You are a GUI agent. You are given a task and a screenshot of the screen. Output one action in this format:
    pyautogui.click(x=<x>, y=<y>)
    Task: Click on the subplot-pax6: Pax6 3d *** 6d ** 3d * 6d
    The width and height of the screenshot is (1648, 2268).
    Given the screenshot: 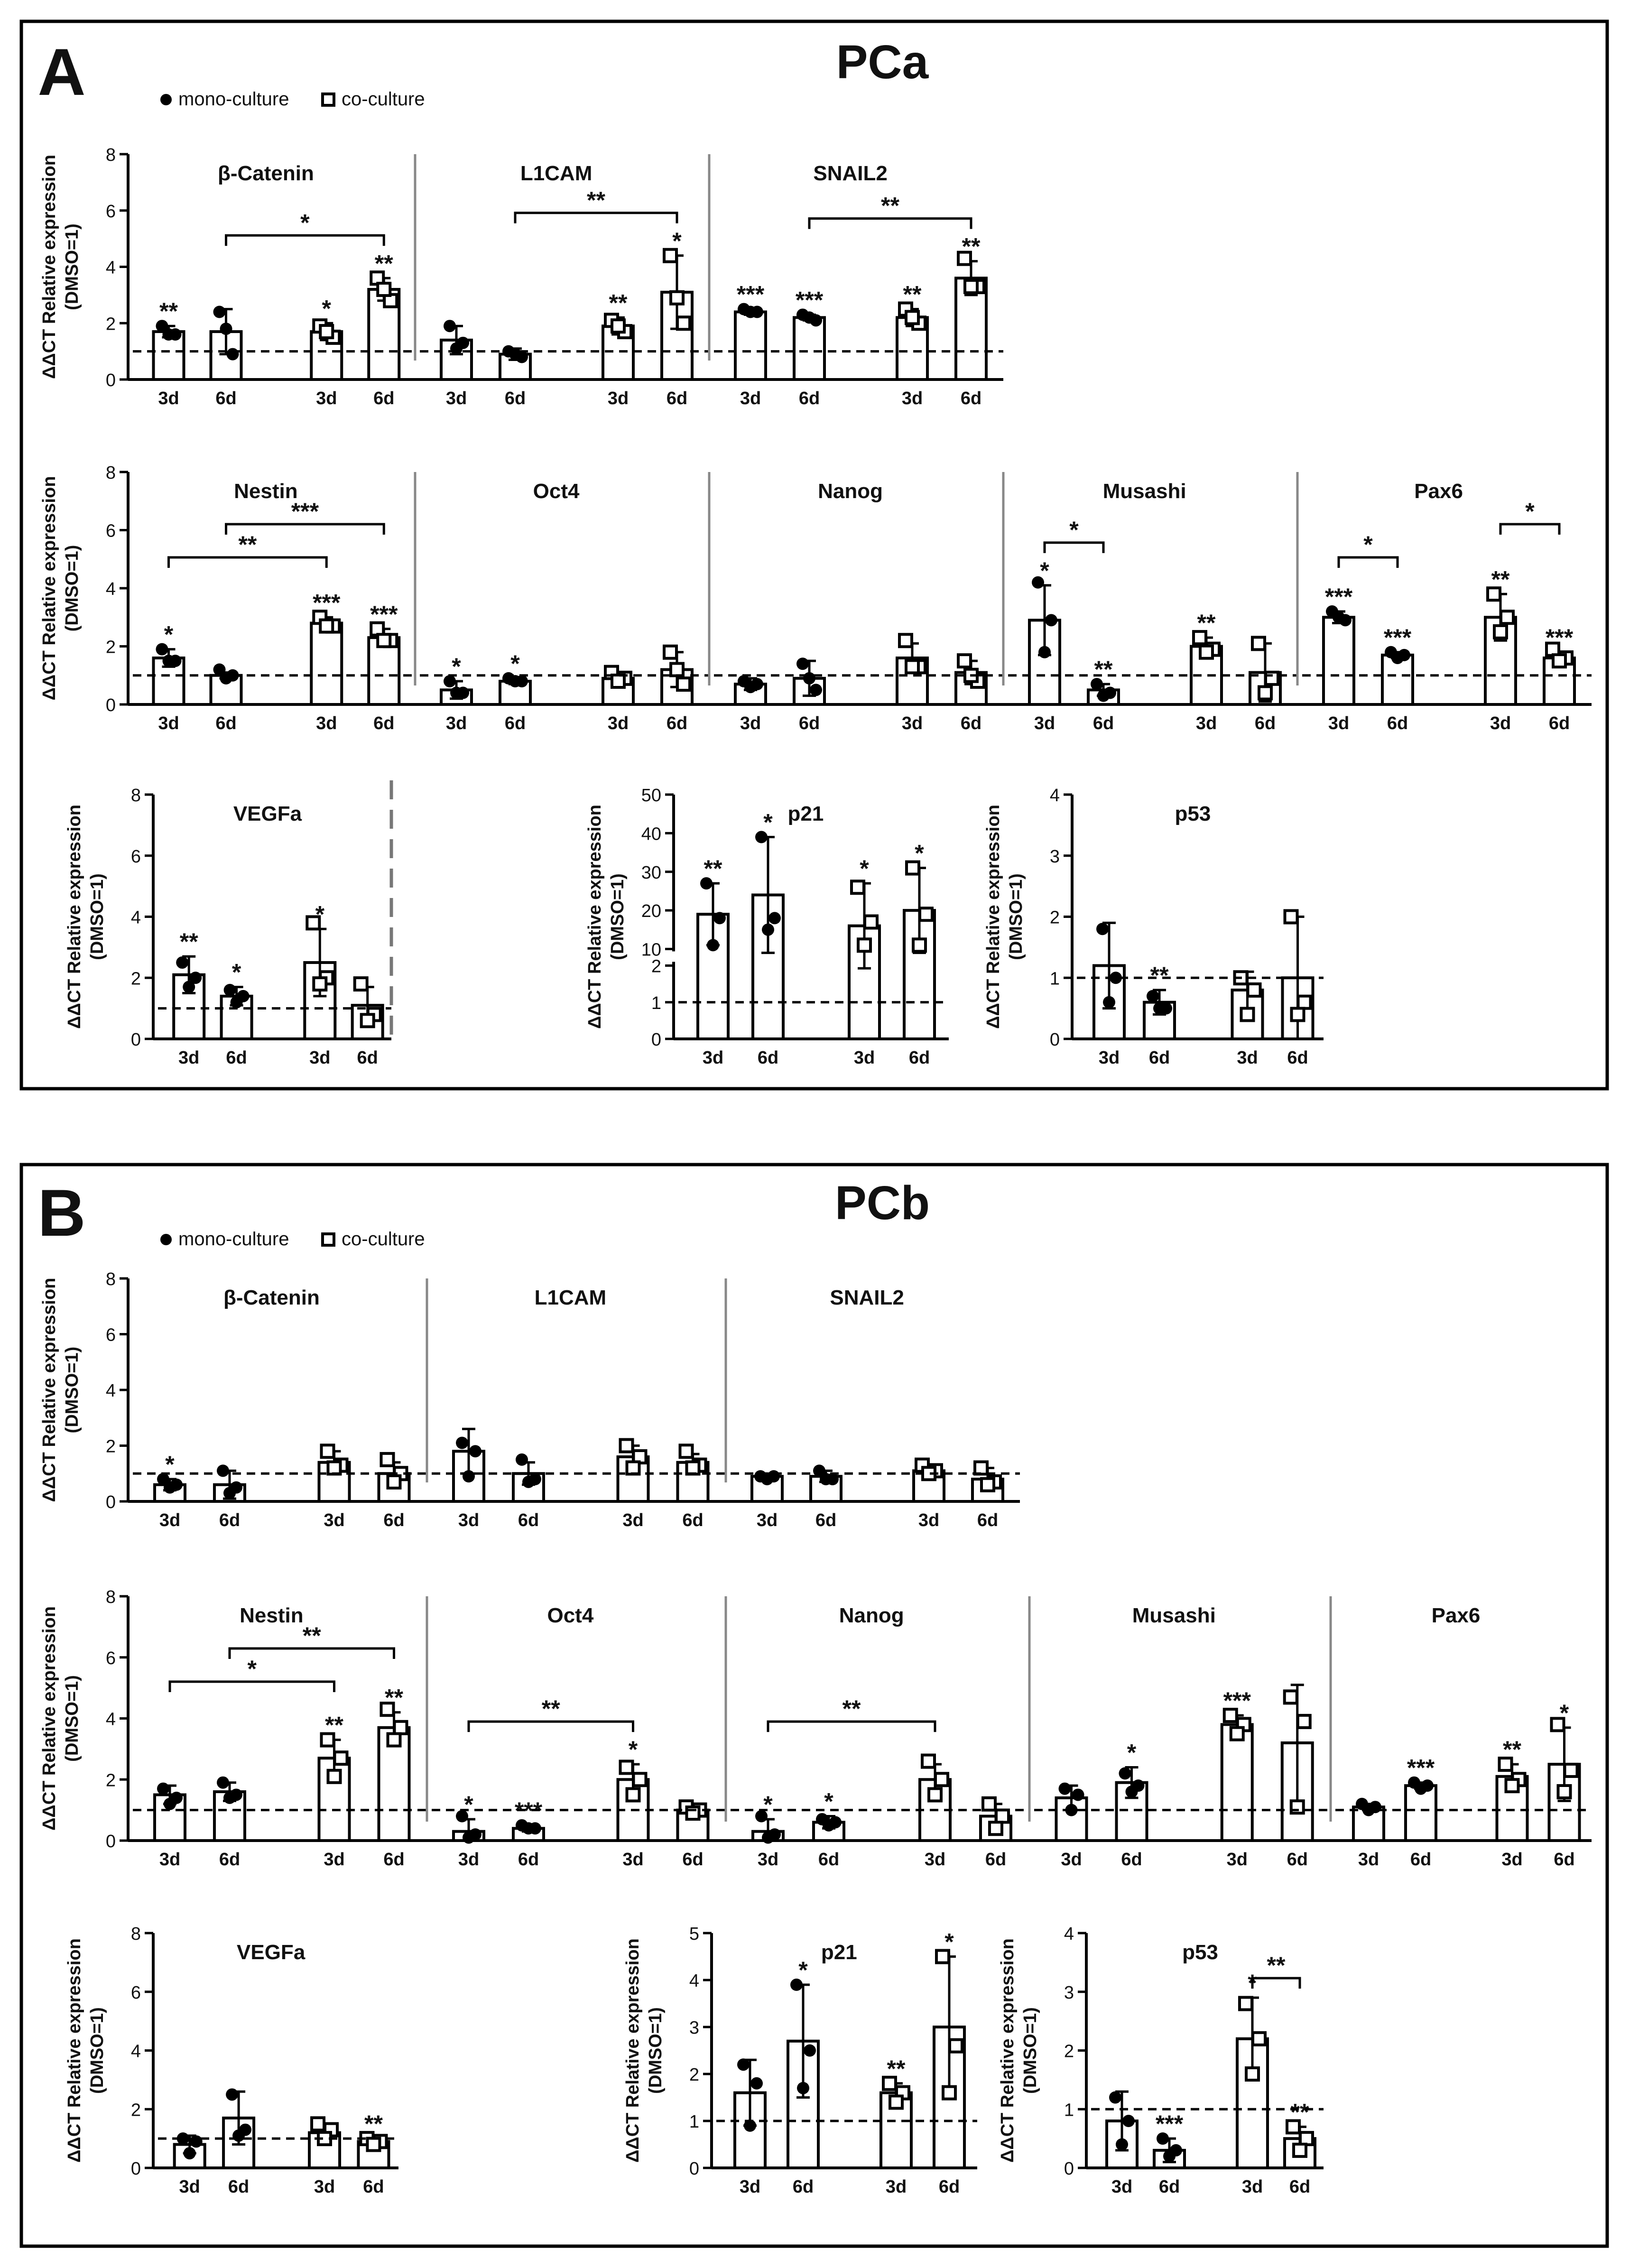 What is the action you would take?
    pyautogui.click(x=1461, y=1737)
    